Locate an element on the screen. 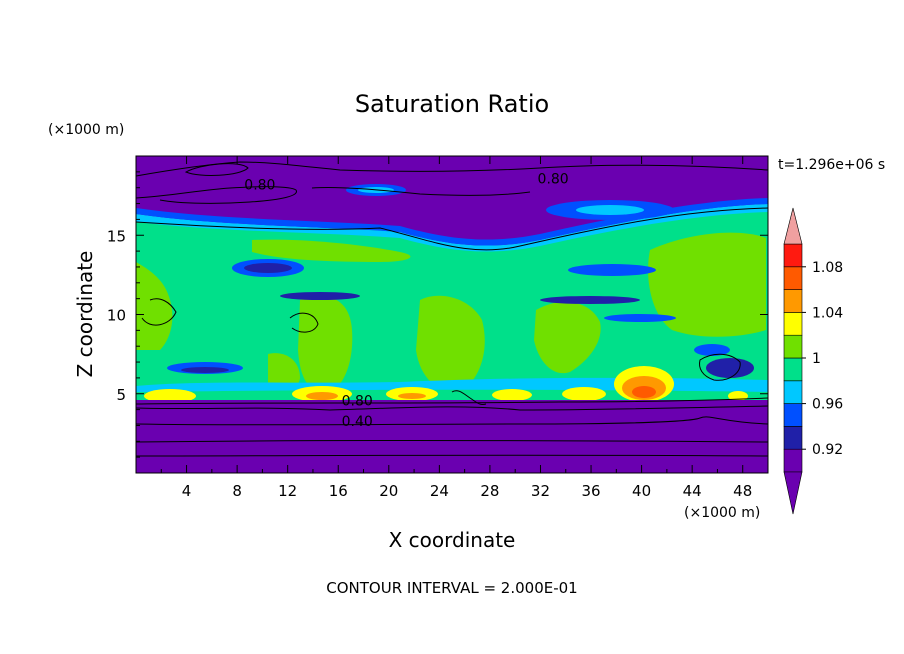  x-tick-label: 8 is located at coordinates (237, 491).